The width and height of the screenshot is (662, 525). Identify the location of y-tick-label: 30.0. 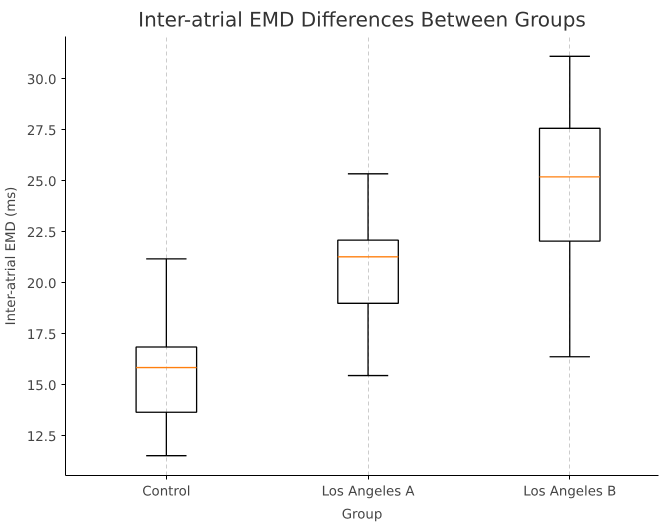
(41, 80).